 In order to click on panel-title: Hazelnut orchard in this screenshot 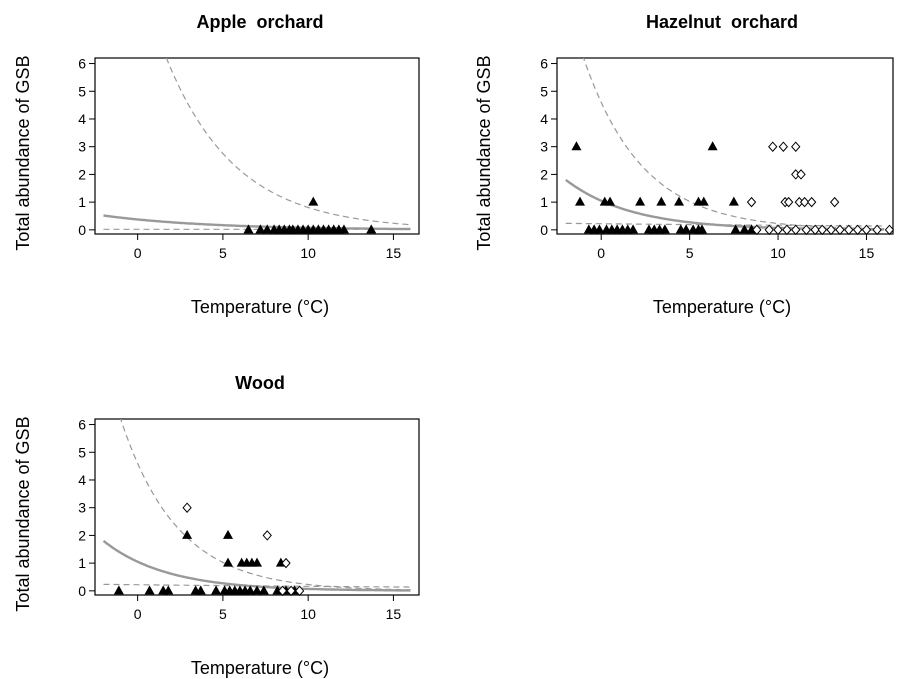, I will do `click(722, 22)`.